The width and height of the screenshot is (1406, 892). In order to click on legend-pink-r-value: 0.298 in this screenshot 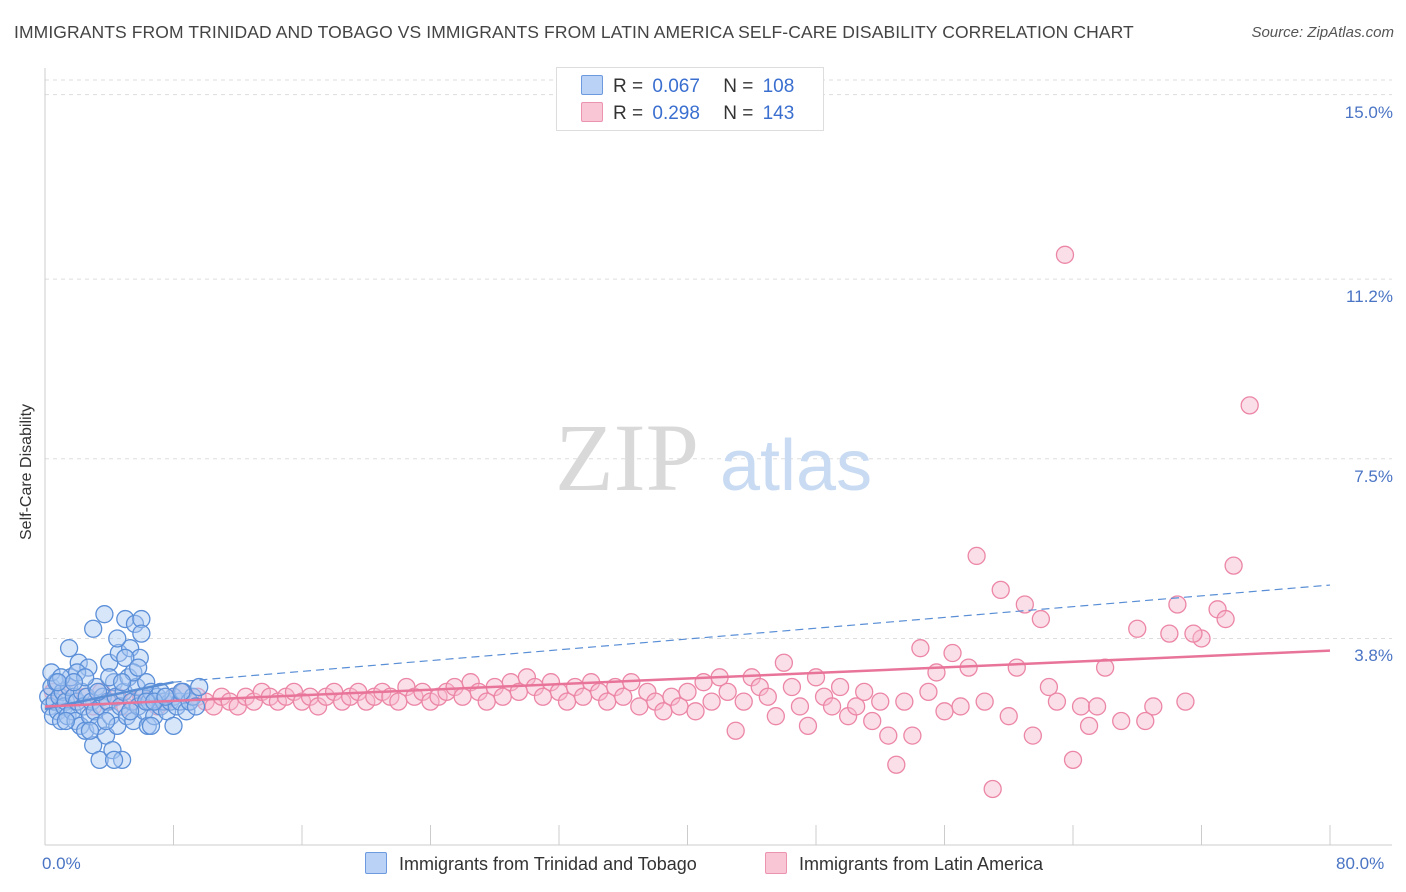, I will do `click(676, 113)`.